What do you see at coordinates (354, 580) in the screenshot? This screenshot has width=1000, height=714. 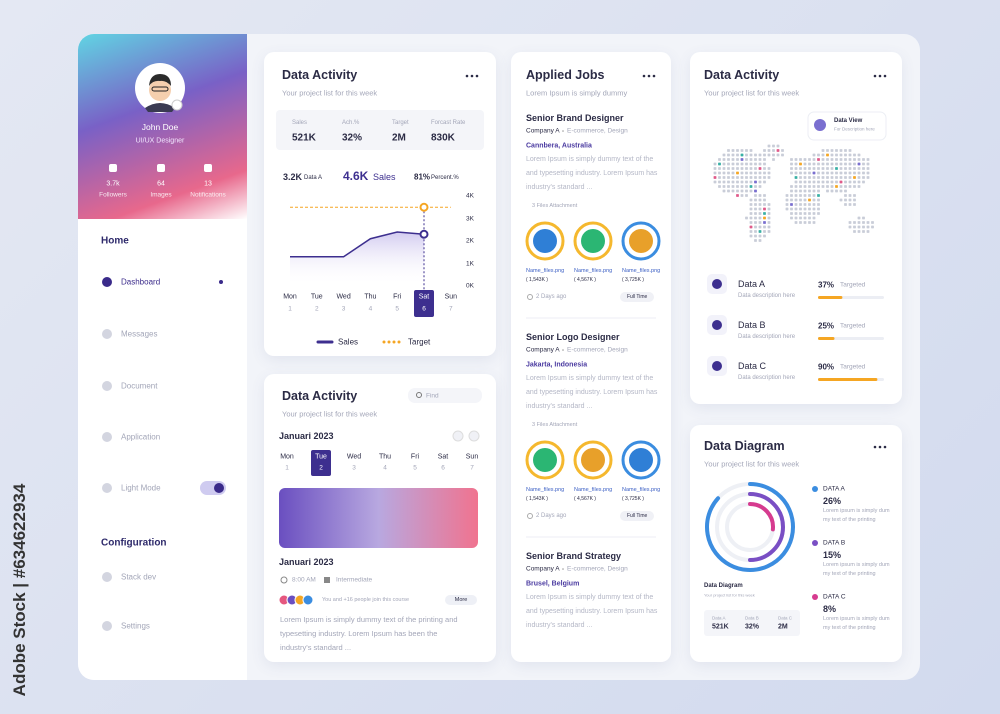 I see `event-level: Intermediate` at bounding box center [354, 580].